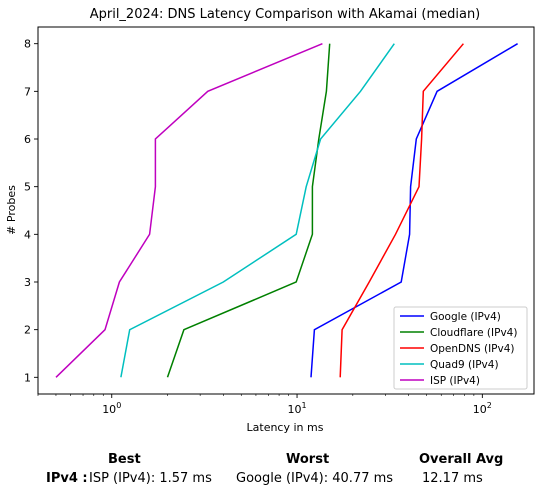 The height and width of the screenshot is (496, 541). Describe the element at coordinates (264, 405) in the screenshot. I see `x-axis: 10⁰ 10¹ 10²` at that location.